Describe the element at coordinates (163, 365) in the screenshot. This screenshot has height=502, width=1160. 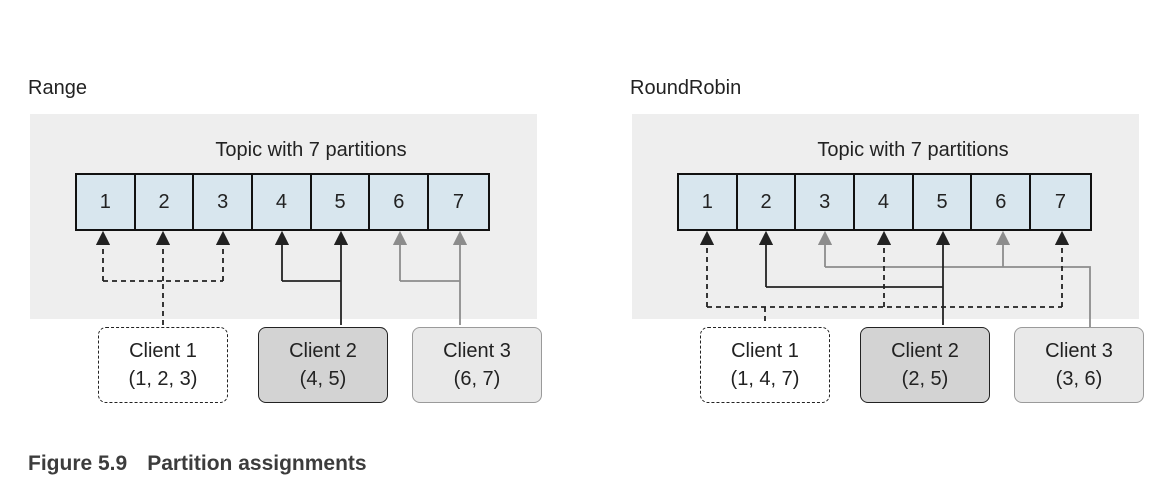
I see `client-1-box: Client 1 (1, 2, 3)` at that location.